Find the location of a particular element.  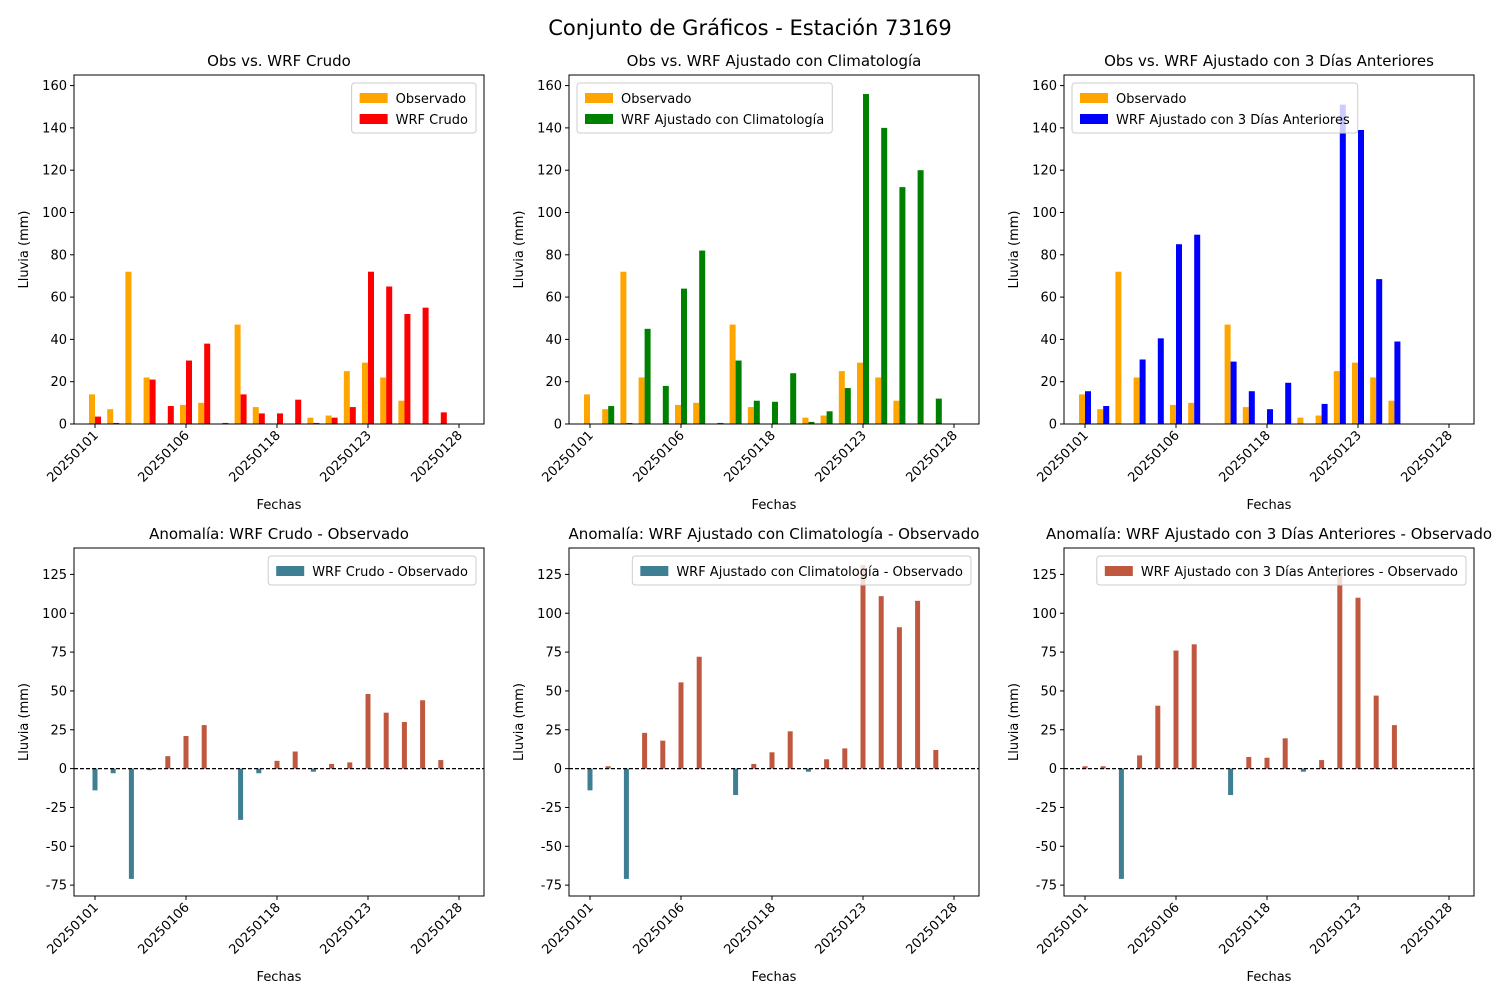

legend-label: WRF Crudo is located at coordinates (432, 120).